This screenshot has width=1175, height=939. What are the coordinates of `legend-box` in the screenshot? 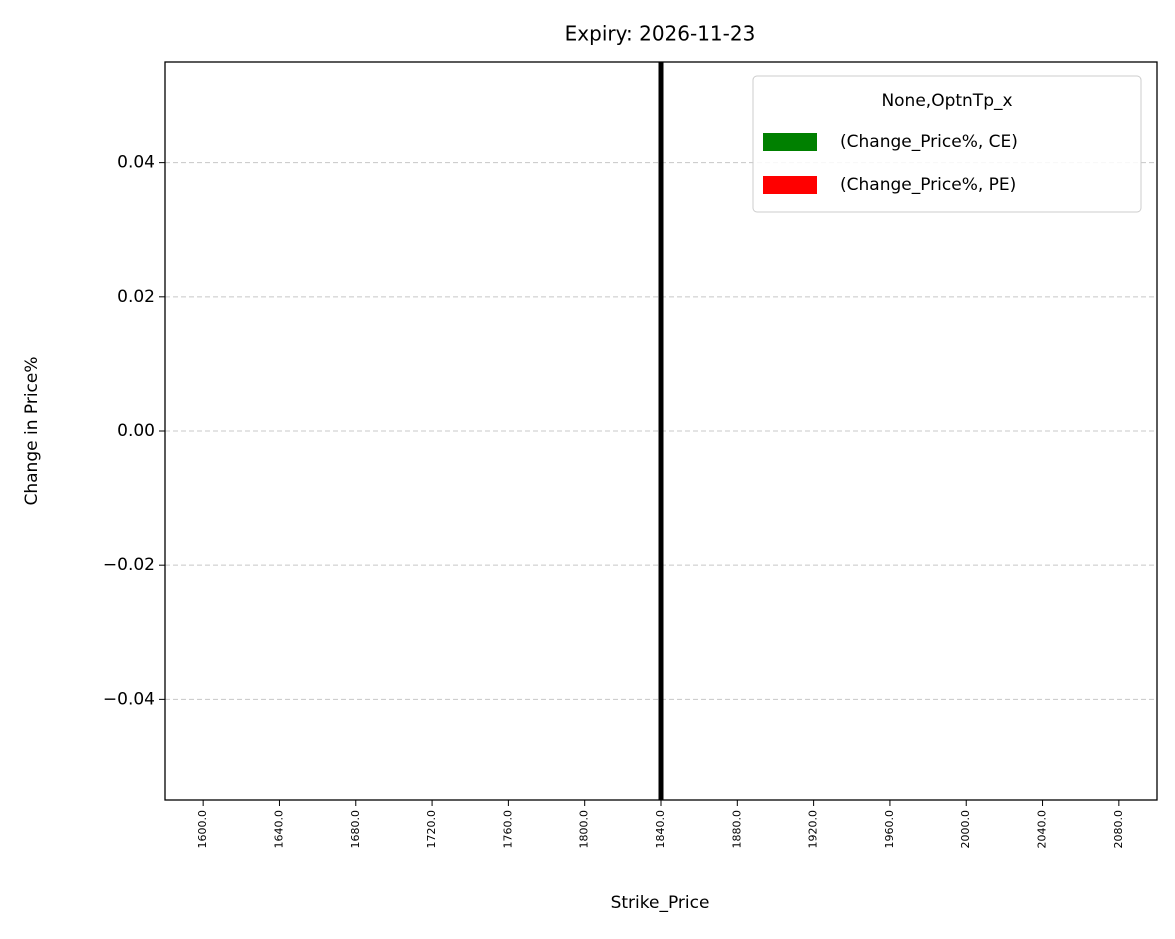 It's located at (947, 144).